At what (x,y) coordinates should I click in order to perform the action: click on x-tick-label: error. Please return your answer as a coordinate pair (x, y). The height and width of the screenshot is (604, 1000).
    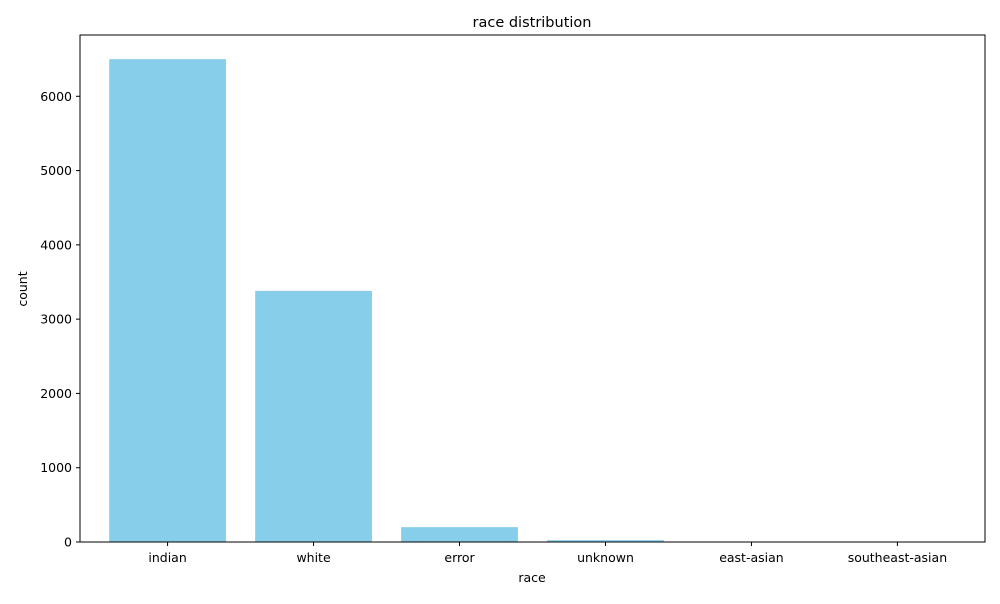
    Looking at the image, I should click on (459, 557).